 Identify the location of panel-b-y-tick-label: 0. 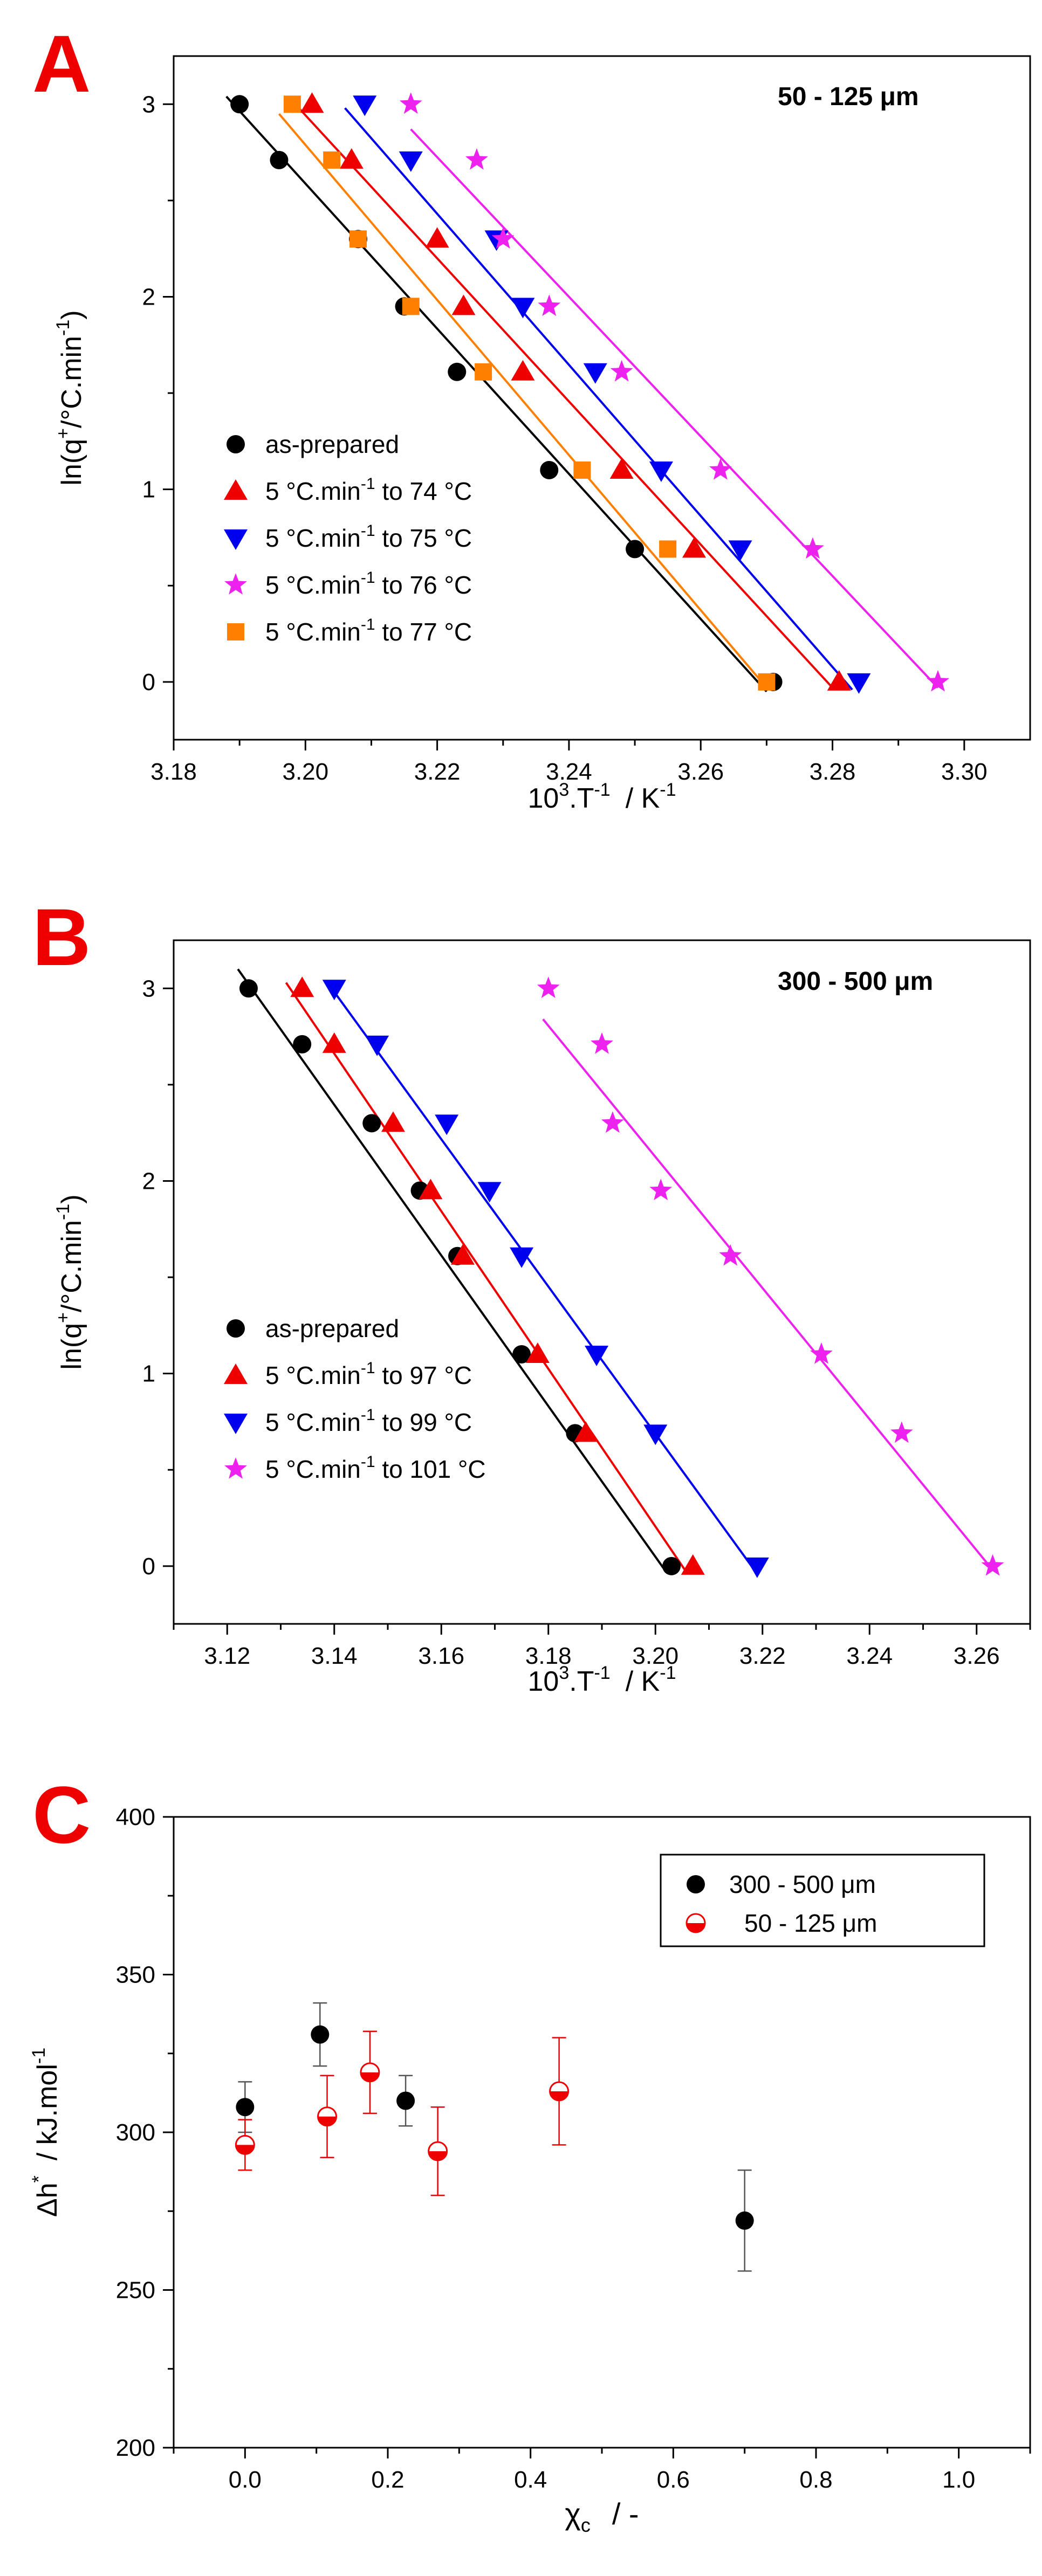
(148, 1566).